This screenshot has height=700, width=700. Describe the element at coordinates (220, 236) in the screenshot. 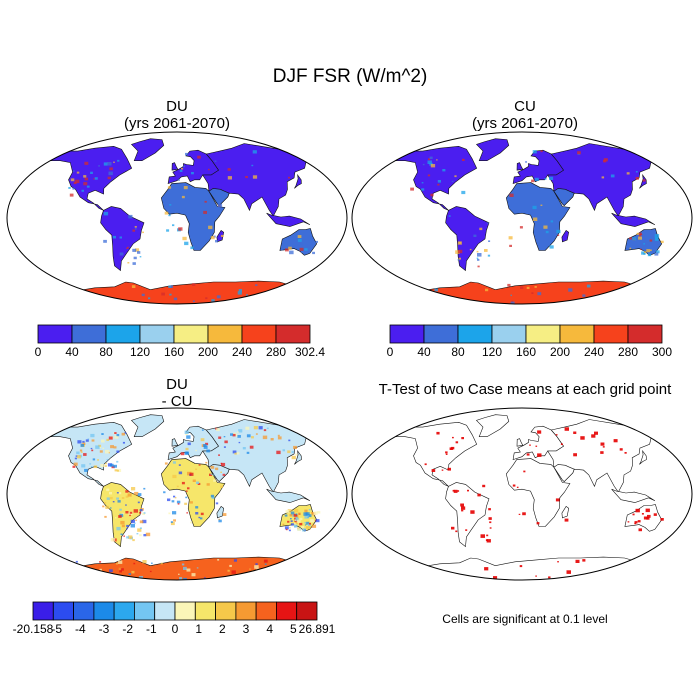

I see `land-madagascar-du` at that location.